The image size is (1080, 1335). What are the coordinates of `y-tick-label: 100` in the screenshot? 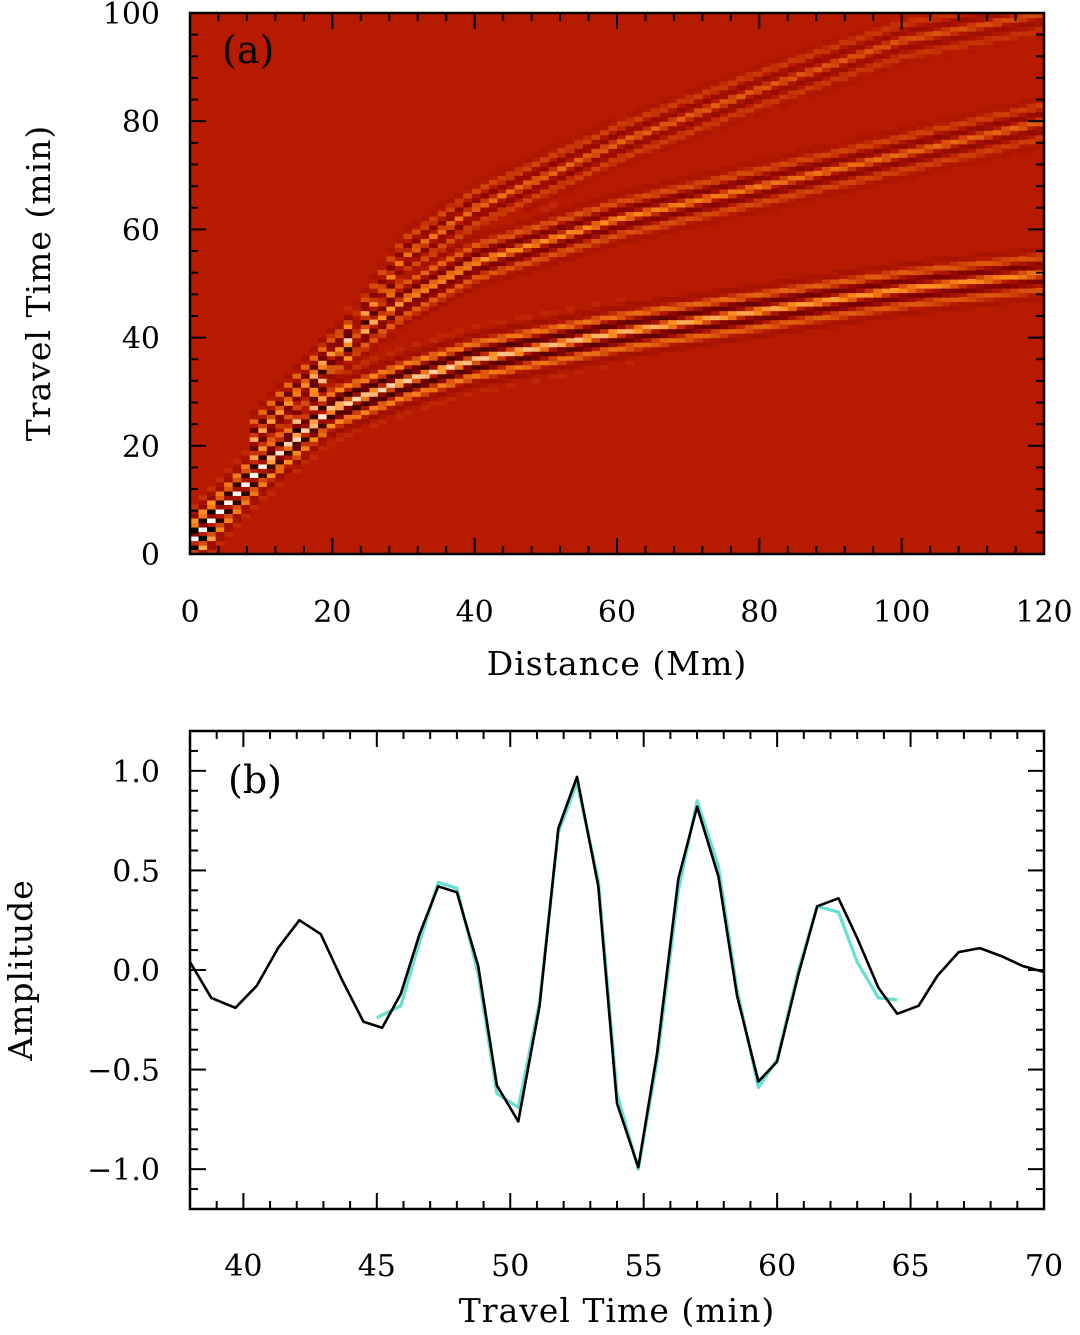 It's located at (131, 16).